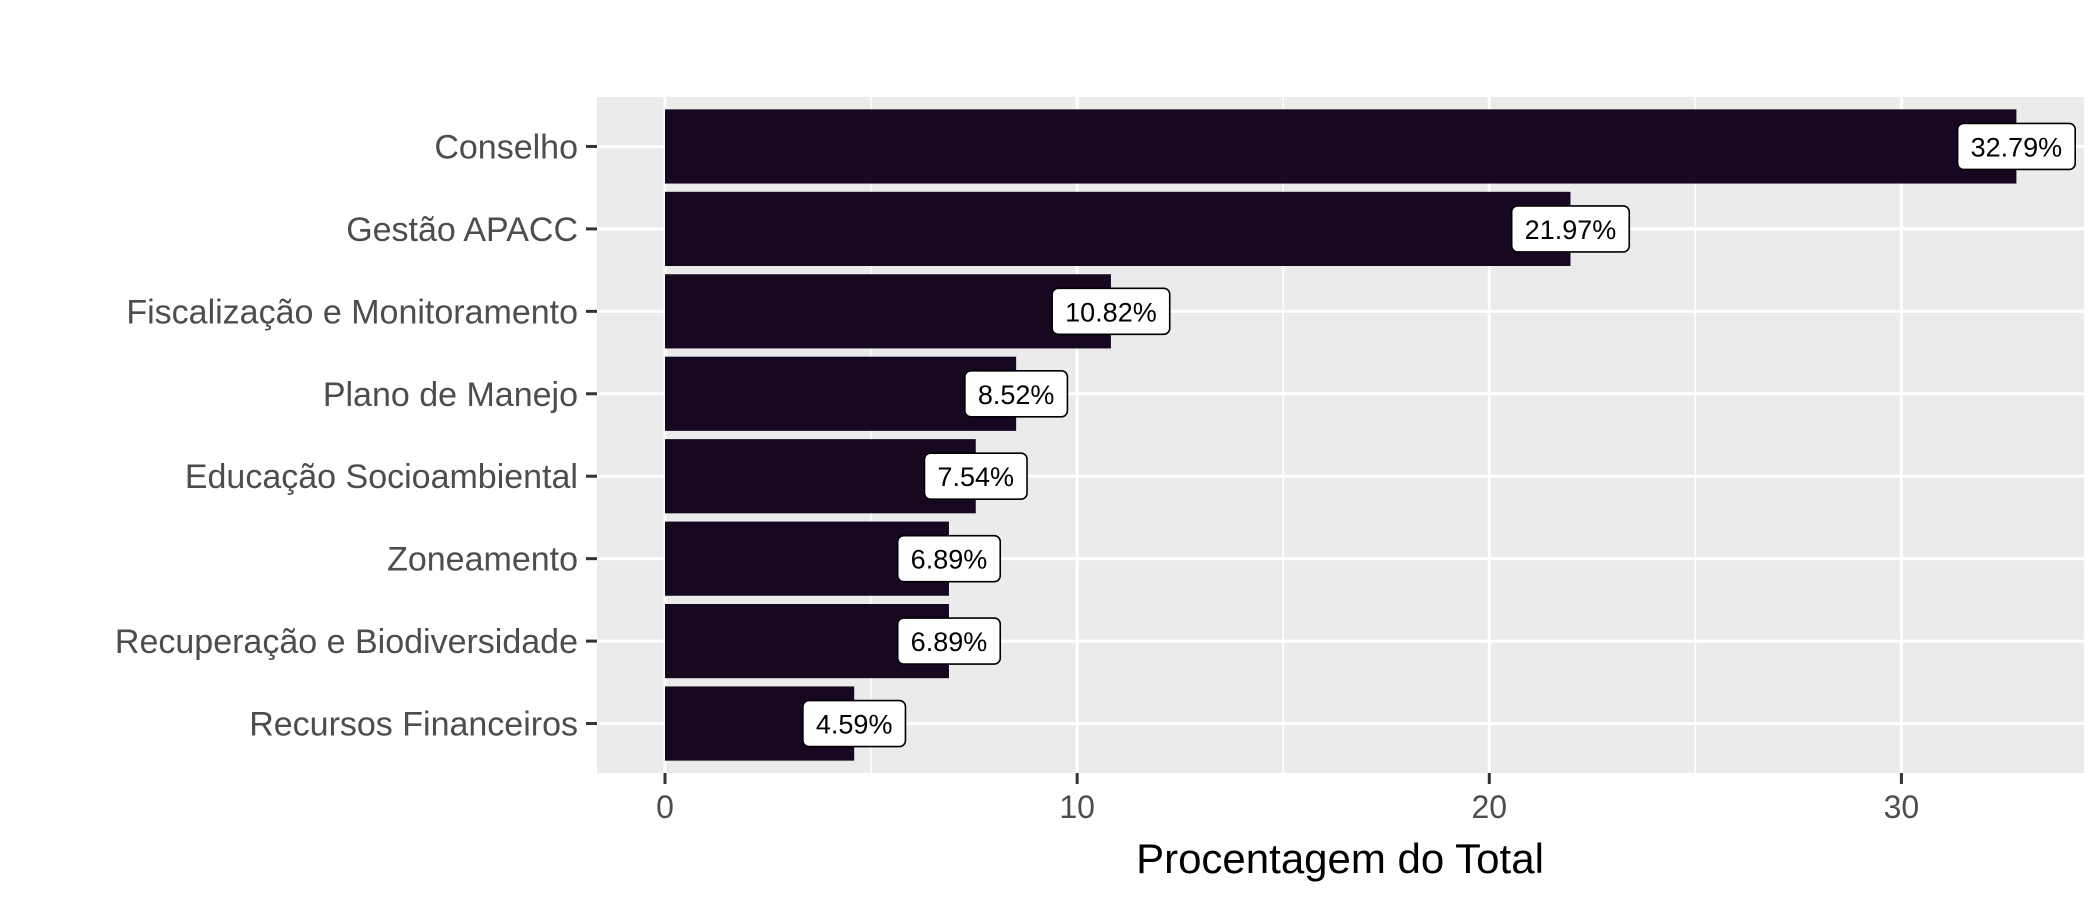 This screenshot has height=900, width=2100. I want to click on data-label: 32.79%, so click(2016, 146).